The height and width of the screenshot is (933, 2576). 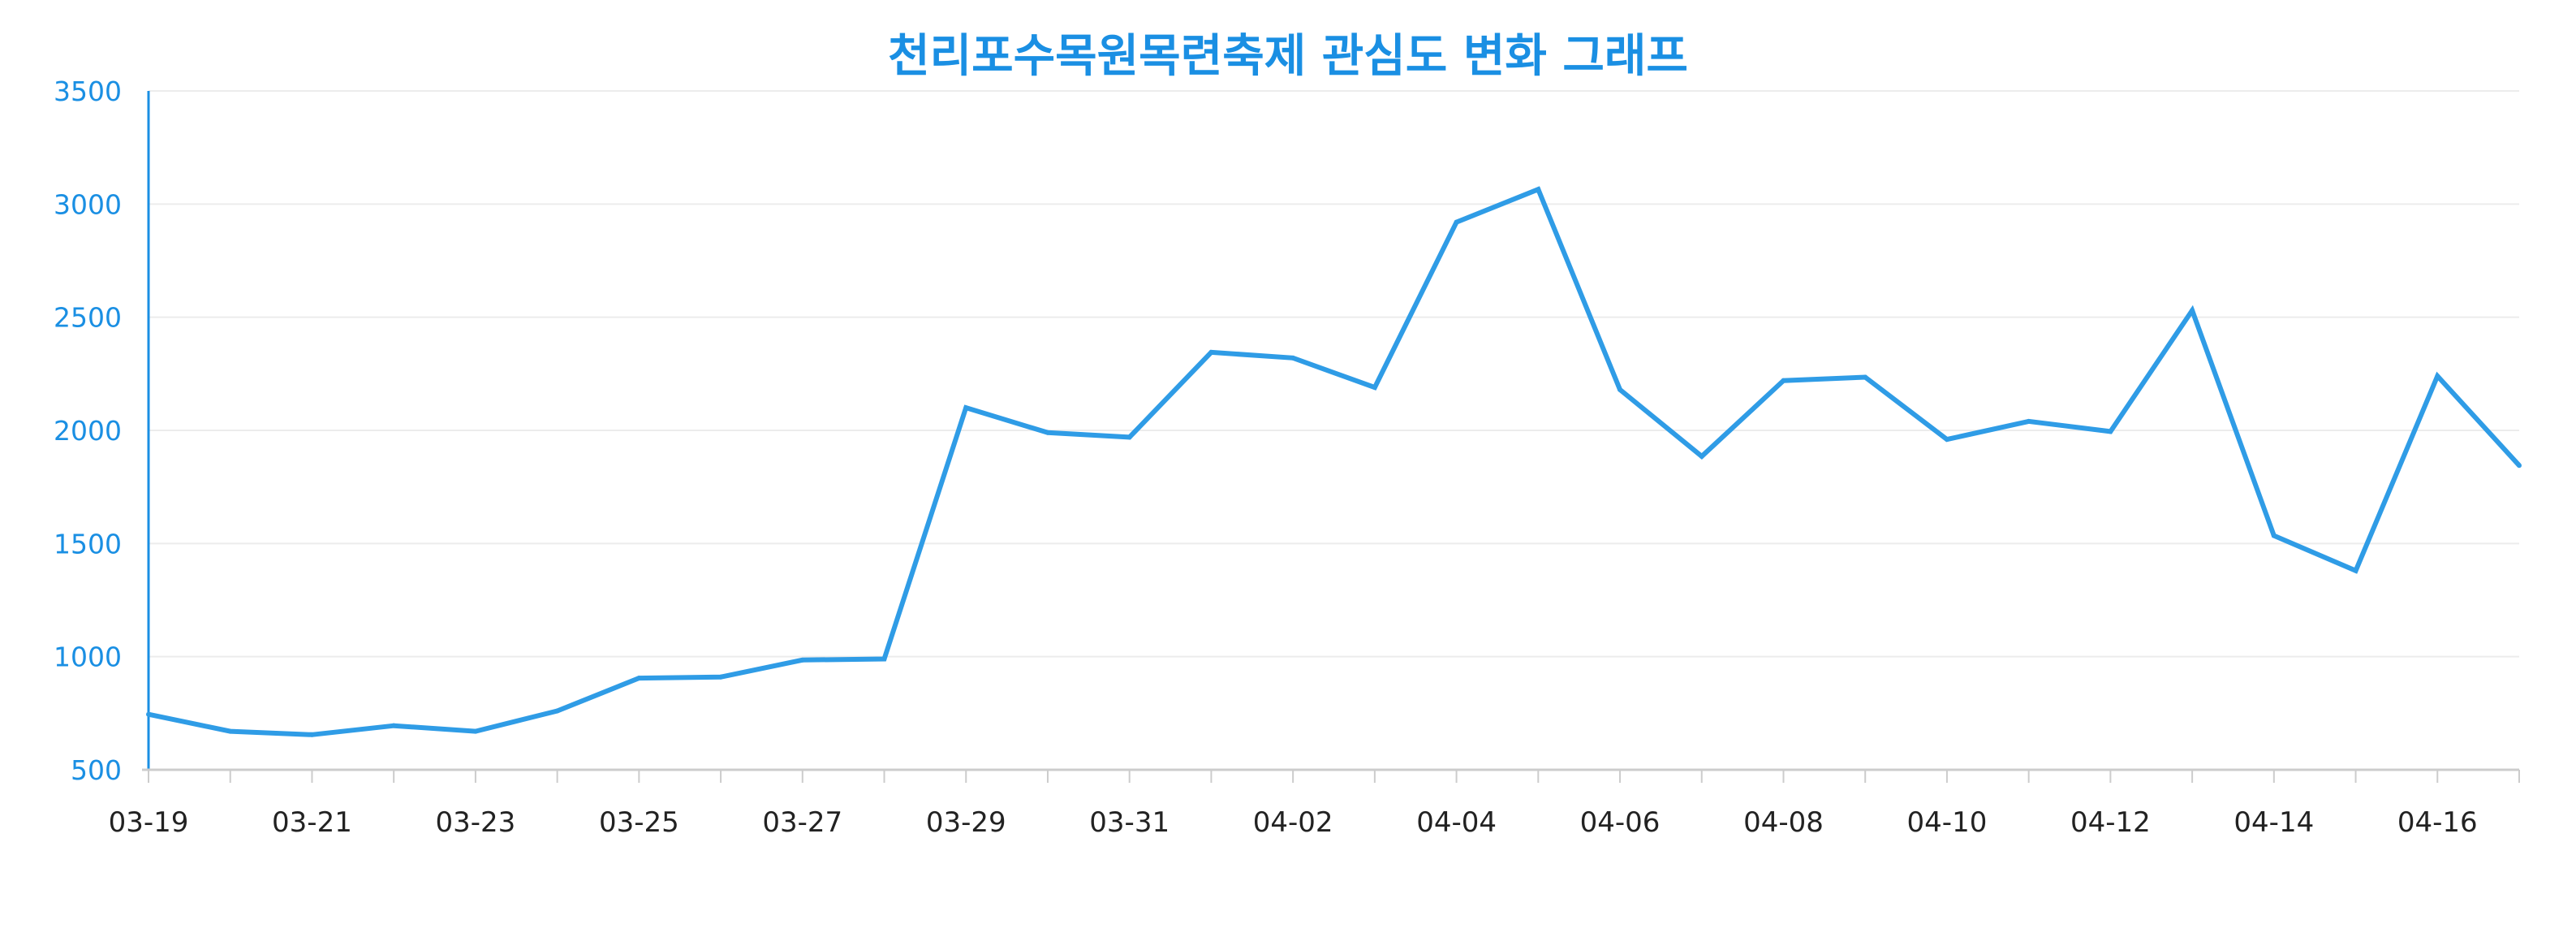 What do you see at coordinates (88, 657) in the screenshot?
I see `y-tick-label: 1000` at bounding box center [88, 657].